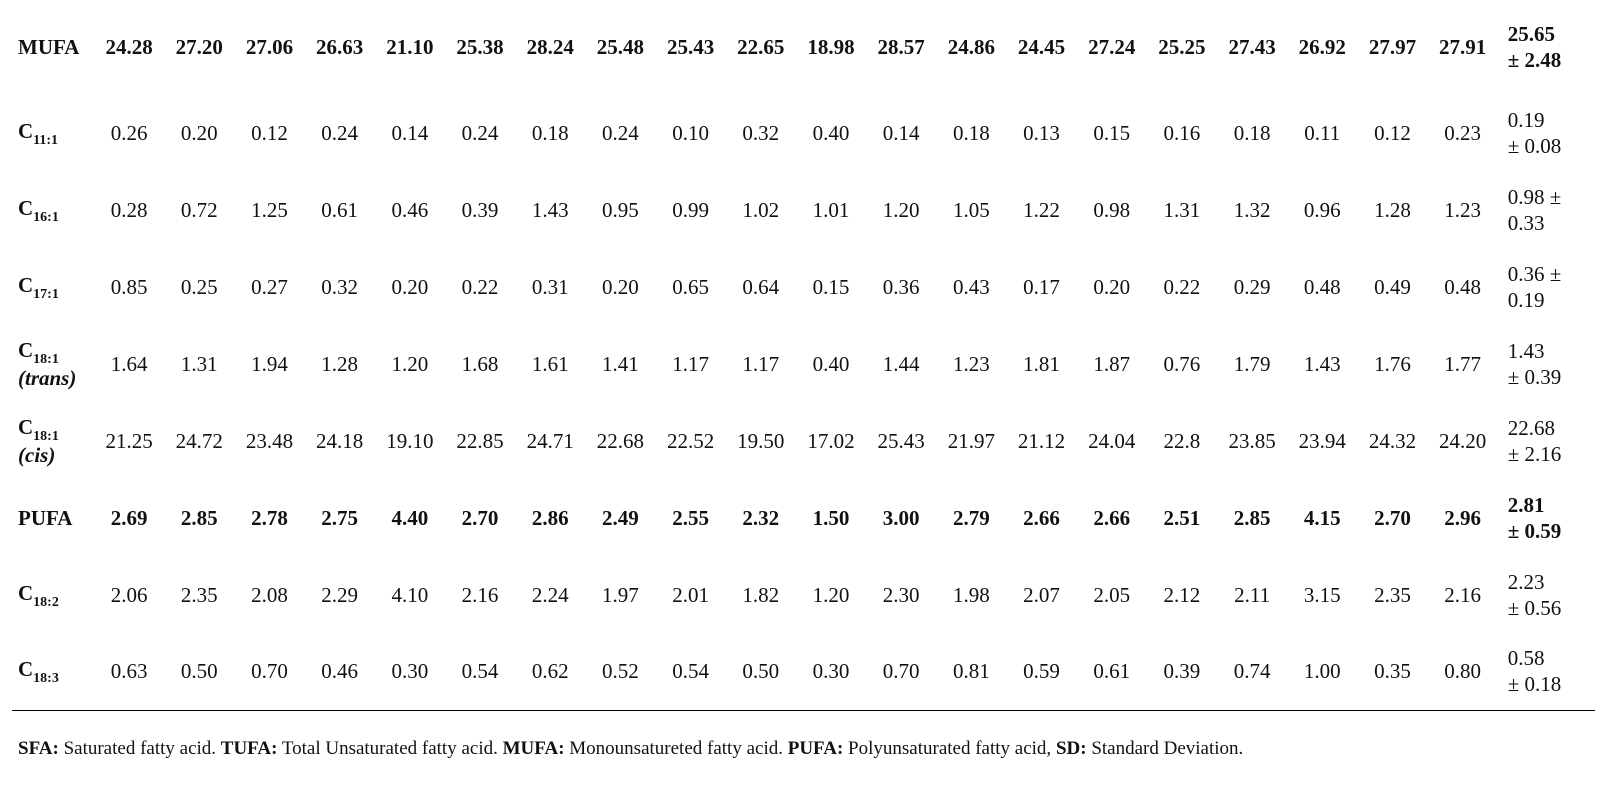  What do you see at coordinates (129, 209) in the screenshot?
I see `table-cell: 0.28` at bounding box center [129, 209].